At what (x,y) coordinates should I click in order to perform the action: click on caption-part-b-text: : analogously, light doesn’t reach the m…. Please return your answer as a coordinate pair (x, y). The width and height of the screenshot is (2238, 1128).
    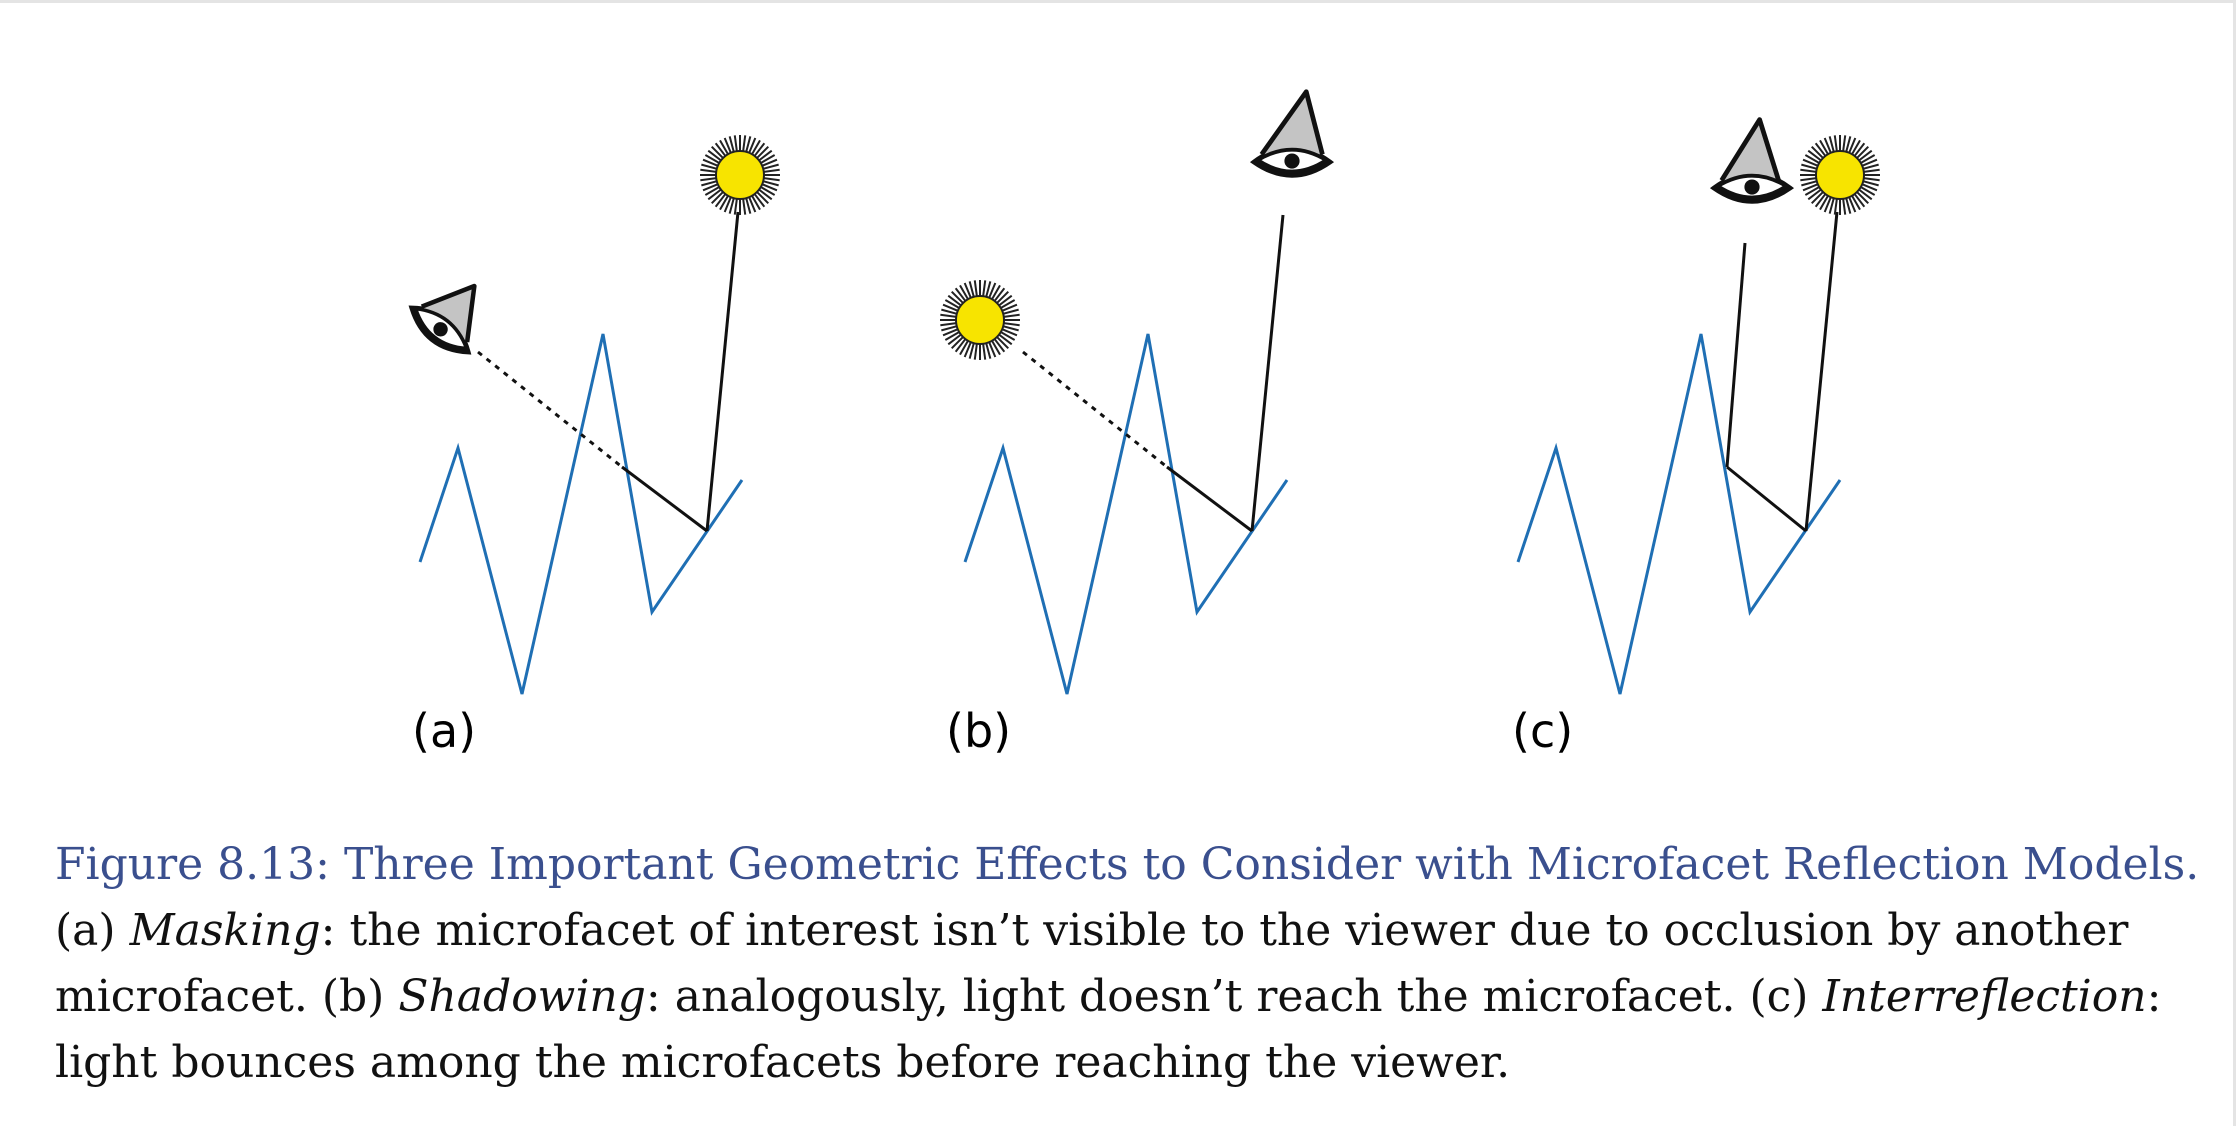
    Looking at the image, I should click on (1197, 996).